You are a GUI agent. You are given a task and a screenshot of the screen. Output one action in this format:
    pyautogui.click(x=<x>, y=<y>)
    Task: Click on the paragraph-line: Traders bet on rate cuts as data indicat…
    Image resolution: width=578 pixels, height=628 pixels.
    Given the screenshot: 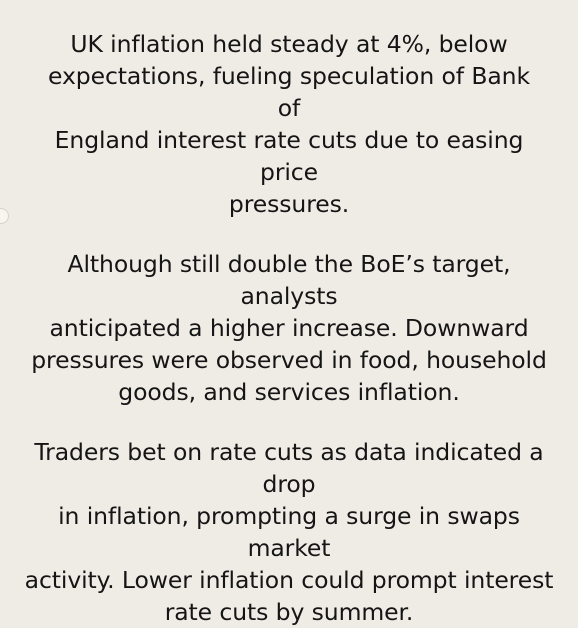 What is the action you would take?
    pyautogui.click(x=289, y=468)
    